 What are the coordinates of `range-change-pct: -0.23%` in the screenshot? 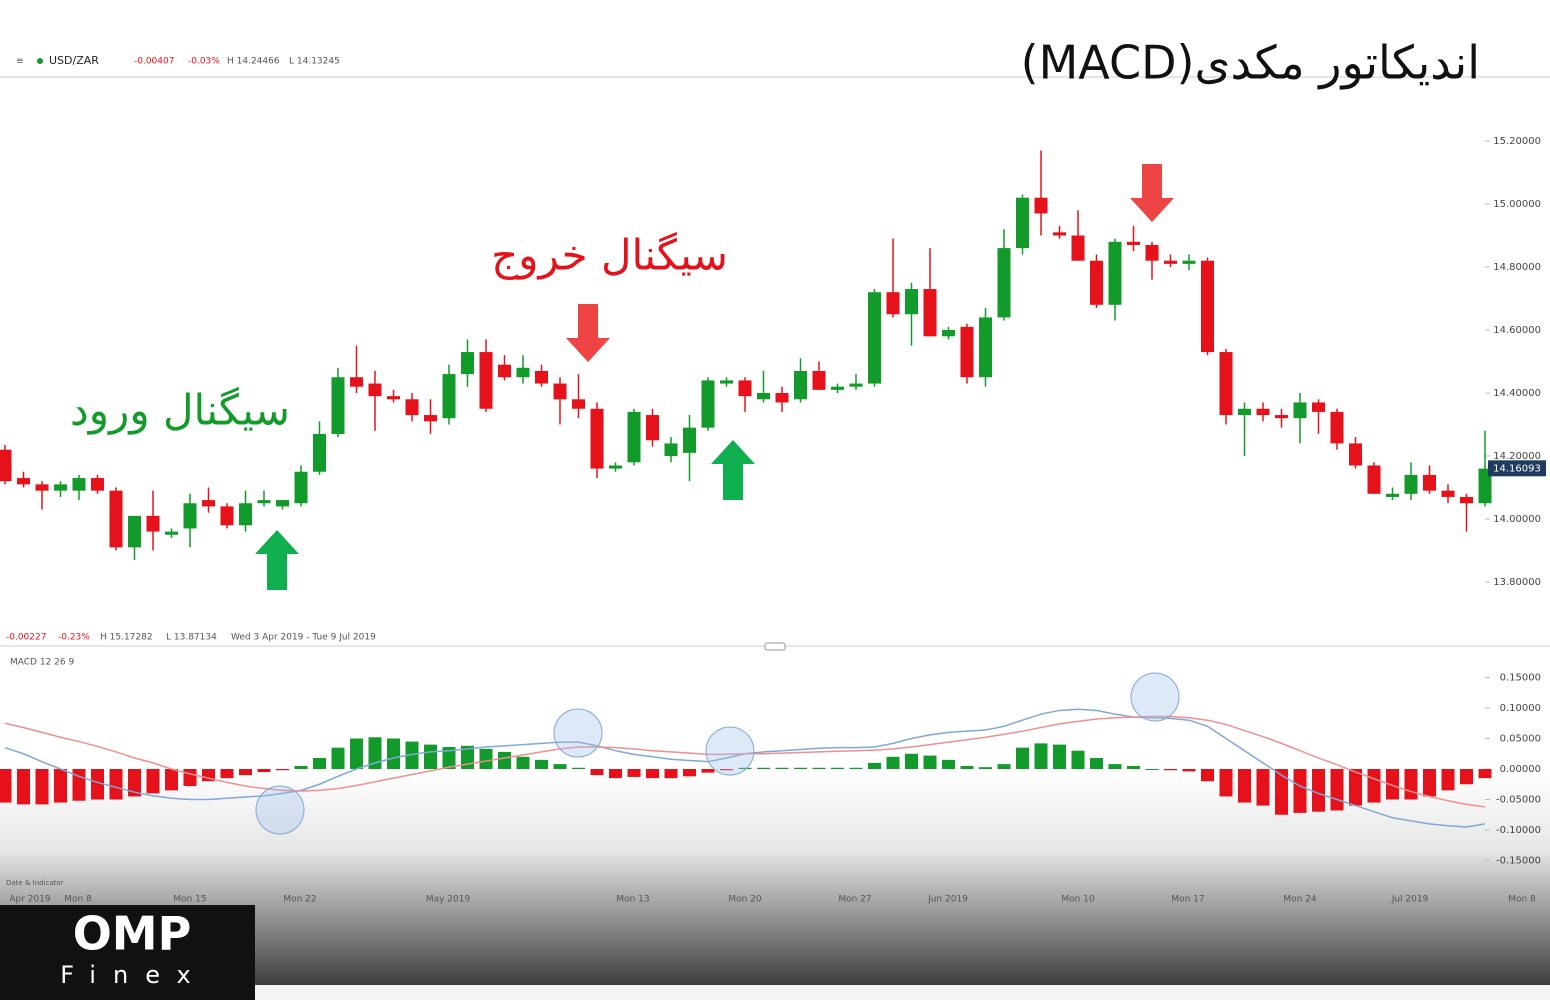 It's located at (74, 638).